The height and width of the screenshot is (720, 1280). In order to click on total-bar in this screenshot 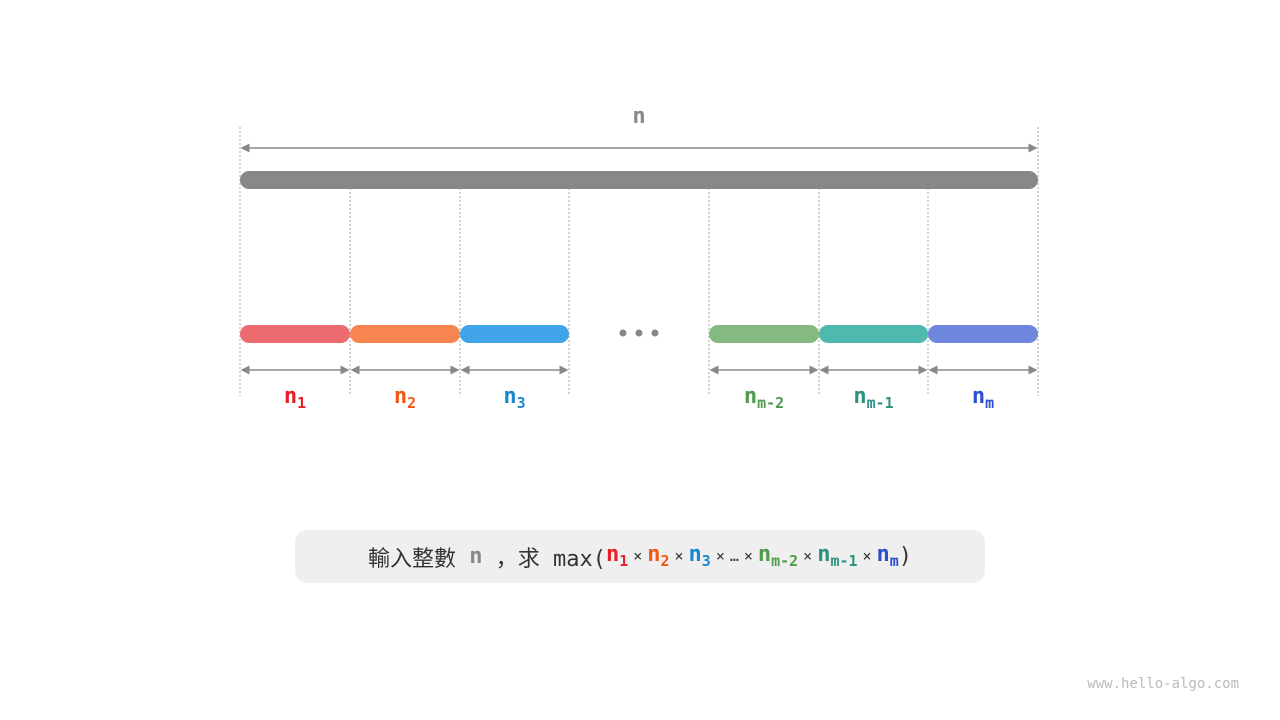, I will do `click(639, 180)`.